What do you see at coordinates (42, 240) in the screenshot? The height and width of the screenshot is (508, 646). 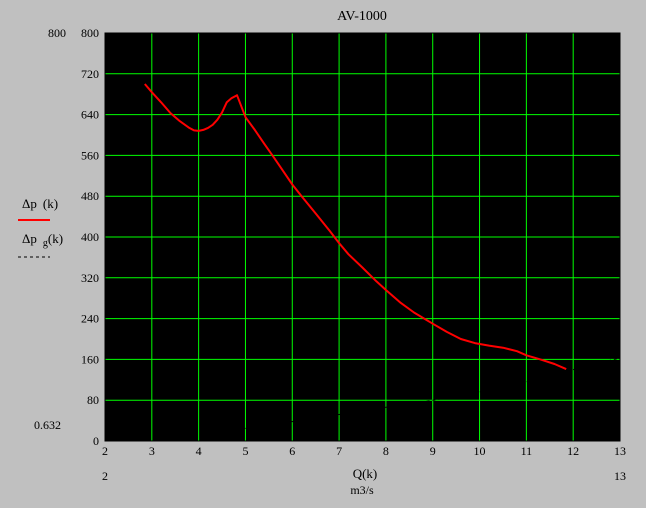 I see `legend-label-dpg: Δp g(k)` at bounding box center [42, 240].